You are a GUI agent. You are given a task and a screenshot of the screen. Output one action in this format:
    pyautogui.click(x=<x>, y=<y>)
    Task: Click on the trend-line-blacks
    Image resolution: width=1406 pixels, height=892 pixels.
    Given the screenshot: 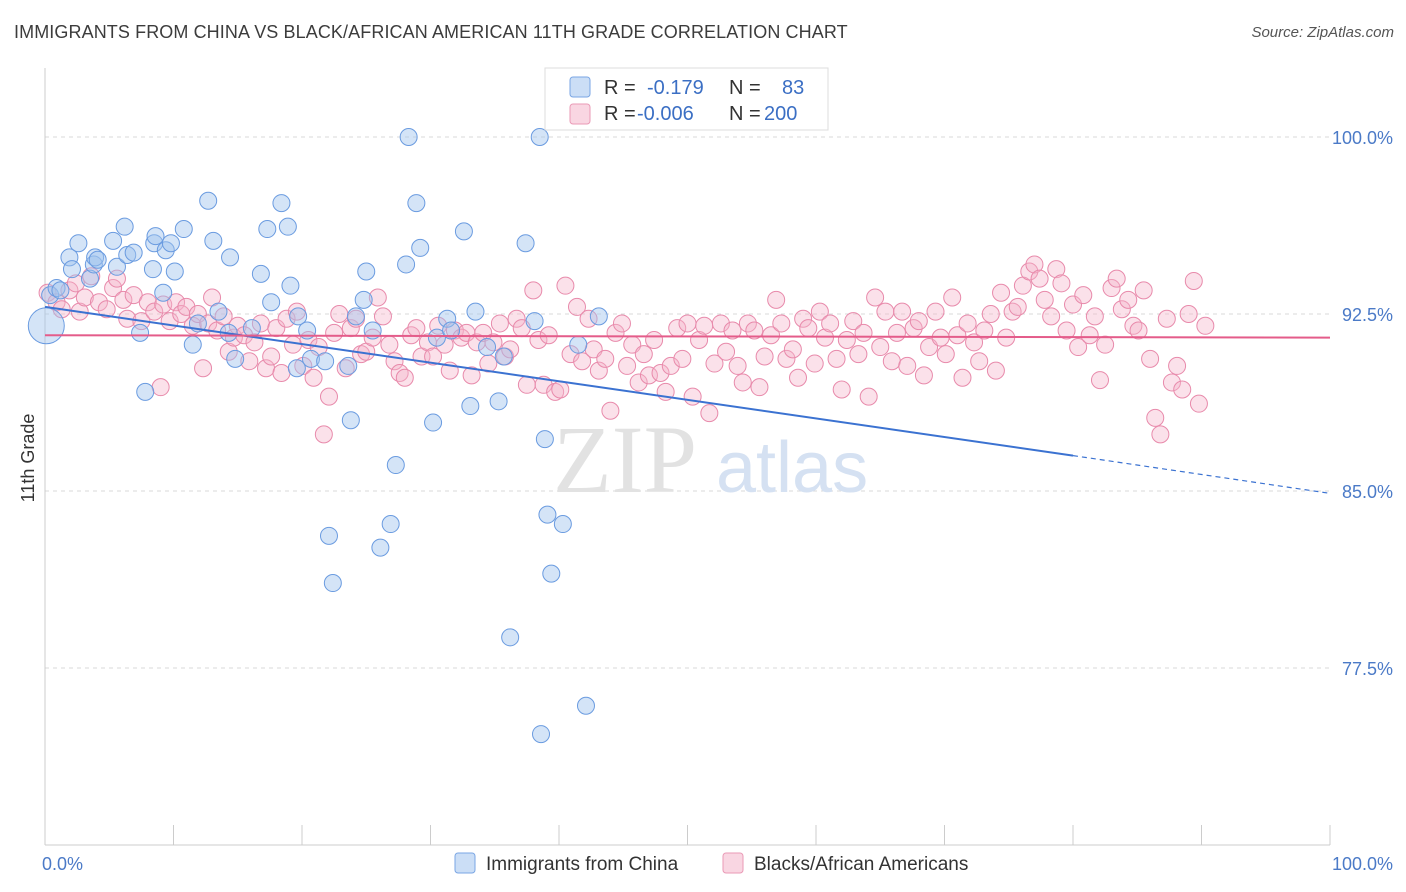 What is the action you would take?
    pyautogui.click(x=687, y=336)
    